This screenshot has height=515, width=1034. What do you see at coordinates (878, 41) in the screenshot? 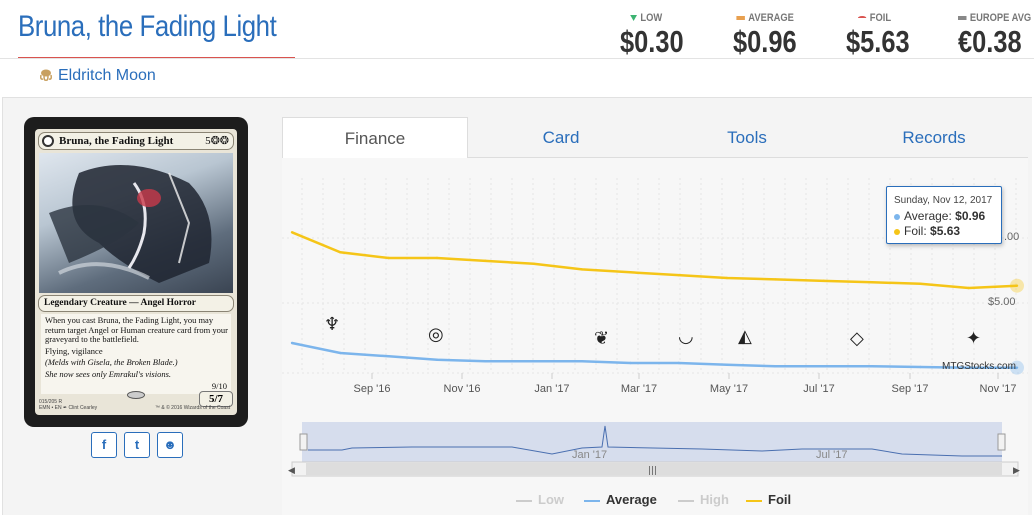
I see `price-foil-value: $5.63` at bounding box center [878, 41].